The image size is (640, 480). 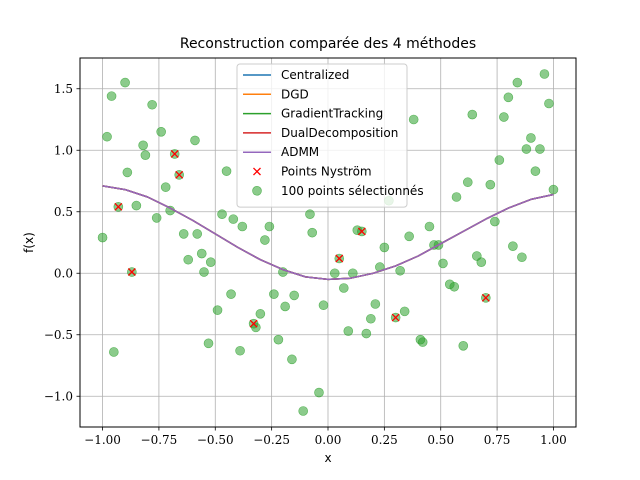 I want to click on legend-swatch-selected, so click(x=257, y=191).